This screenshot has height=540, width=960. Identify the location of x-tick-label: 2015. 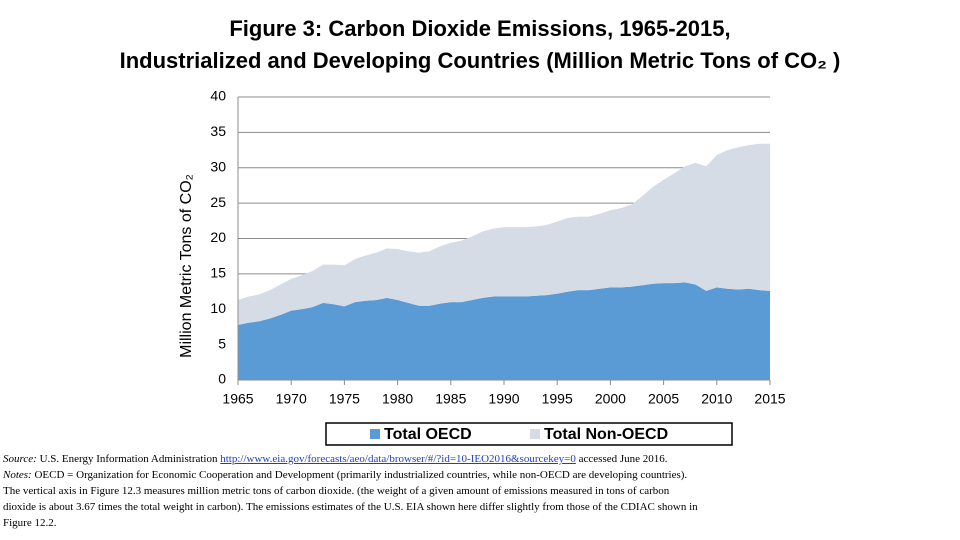
(769, 399).